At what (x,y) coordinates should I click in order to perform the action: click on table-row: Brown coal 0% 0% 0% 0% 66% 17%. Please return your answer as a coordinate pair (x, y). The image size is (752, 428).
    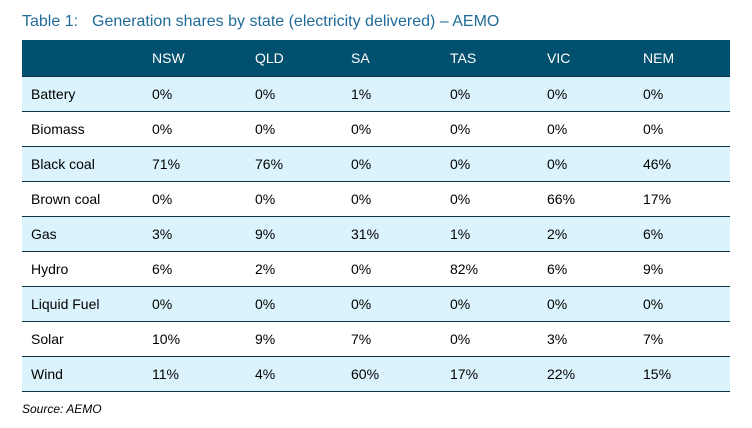
    Looking at the image, I should click on (376, 199).